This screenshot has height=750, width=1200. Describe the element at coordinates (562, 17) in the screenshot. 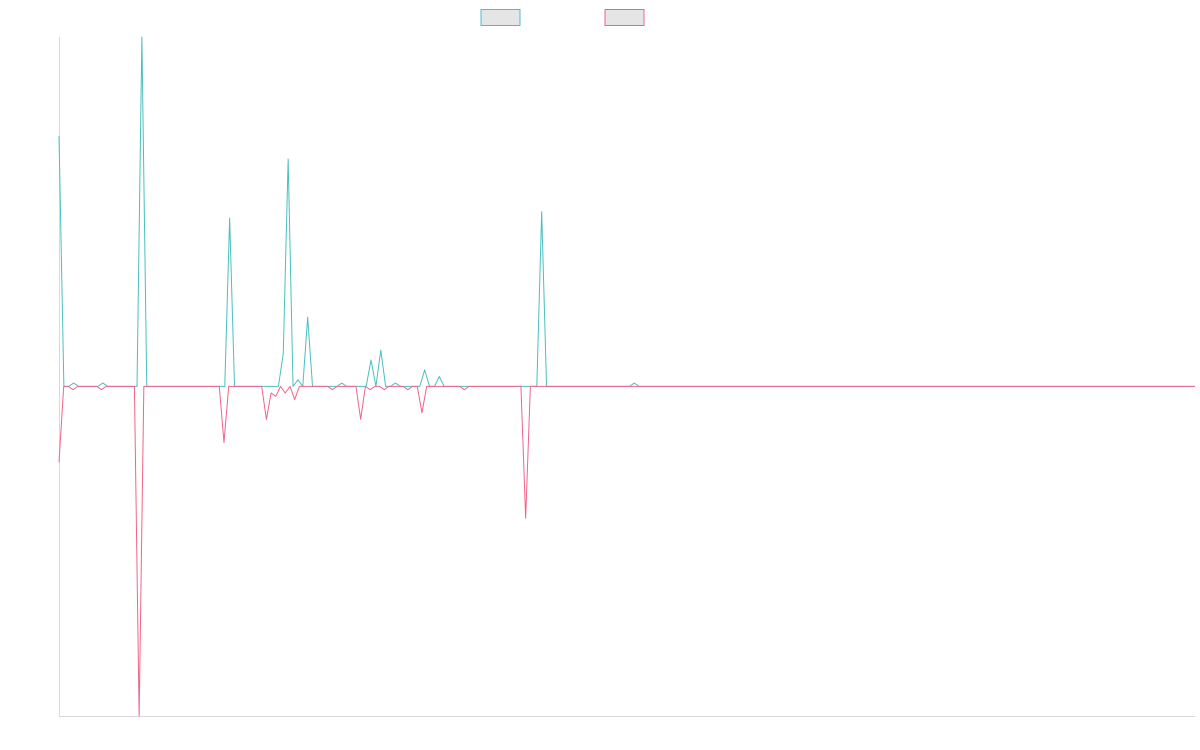

I see `legend` at that location.